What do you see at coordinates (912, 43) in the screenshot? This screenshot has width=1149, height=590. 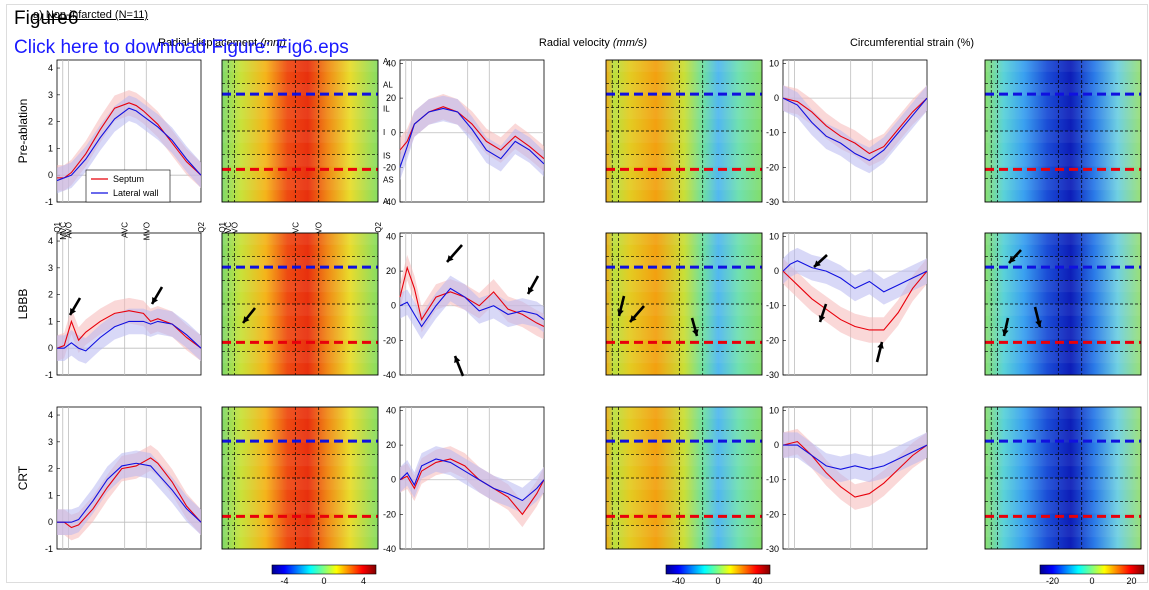 I see `column-title: Circumferential strain (%)` at bounding box center [912, 43].